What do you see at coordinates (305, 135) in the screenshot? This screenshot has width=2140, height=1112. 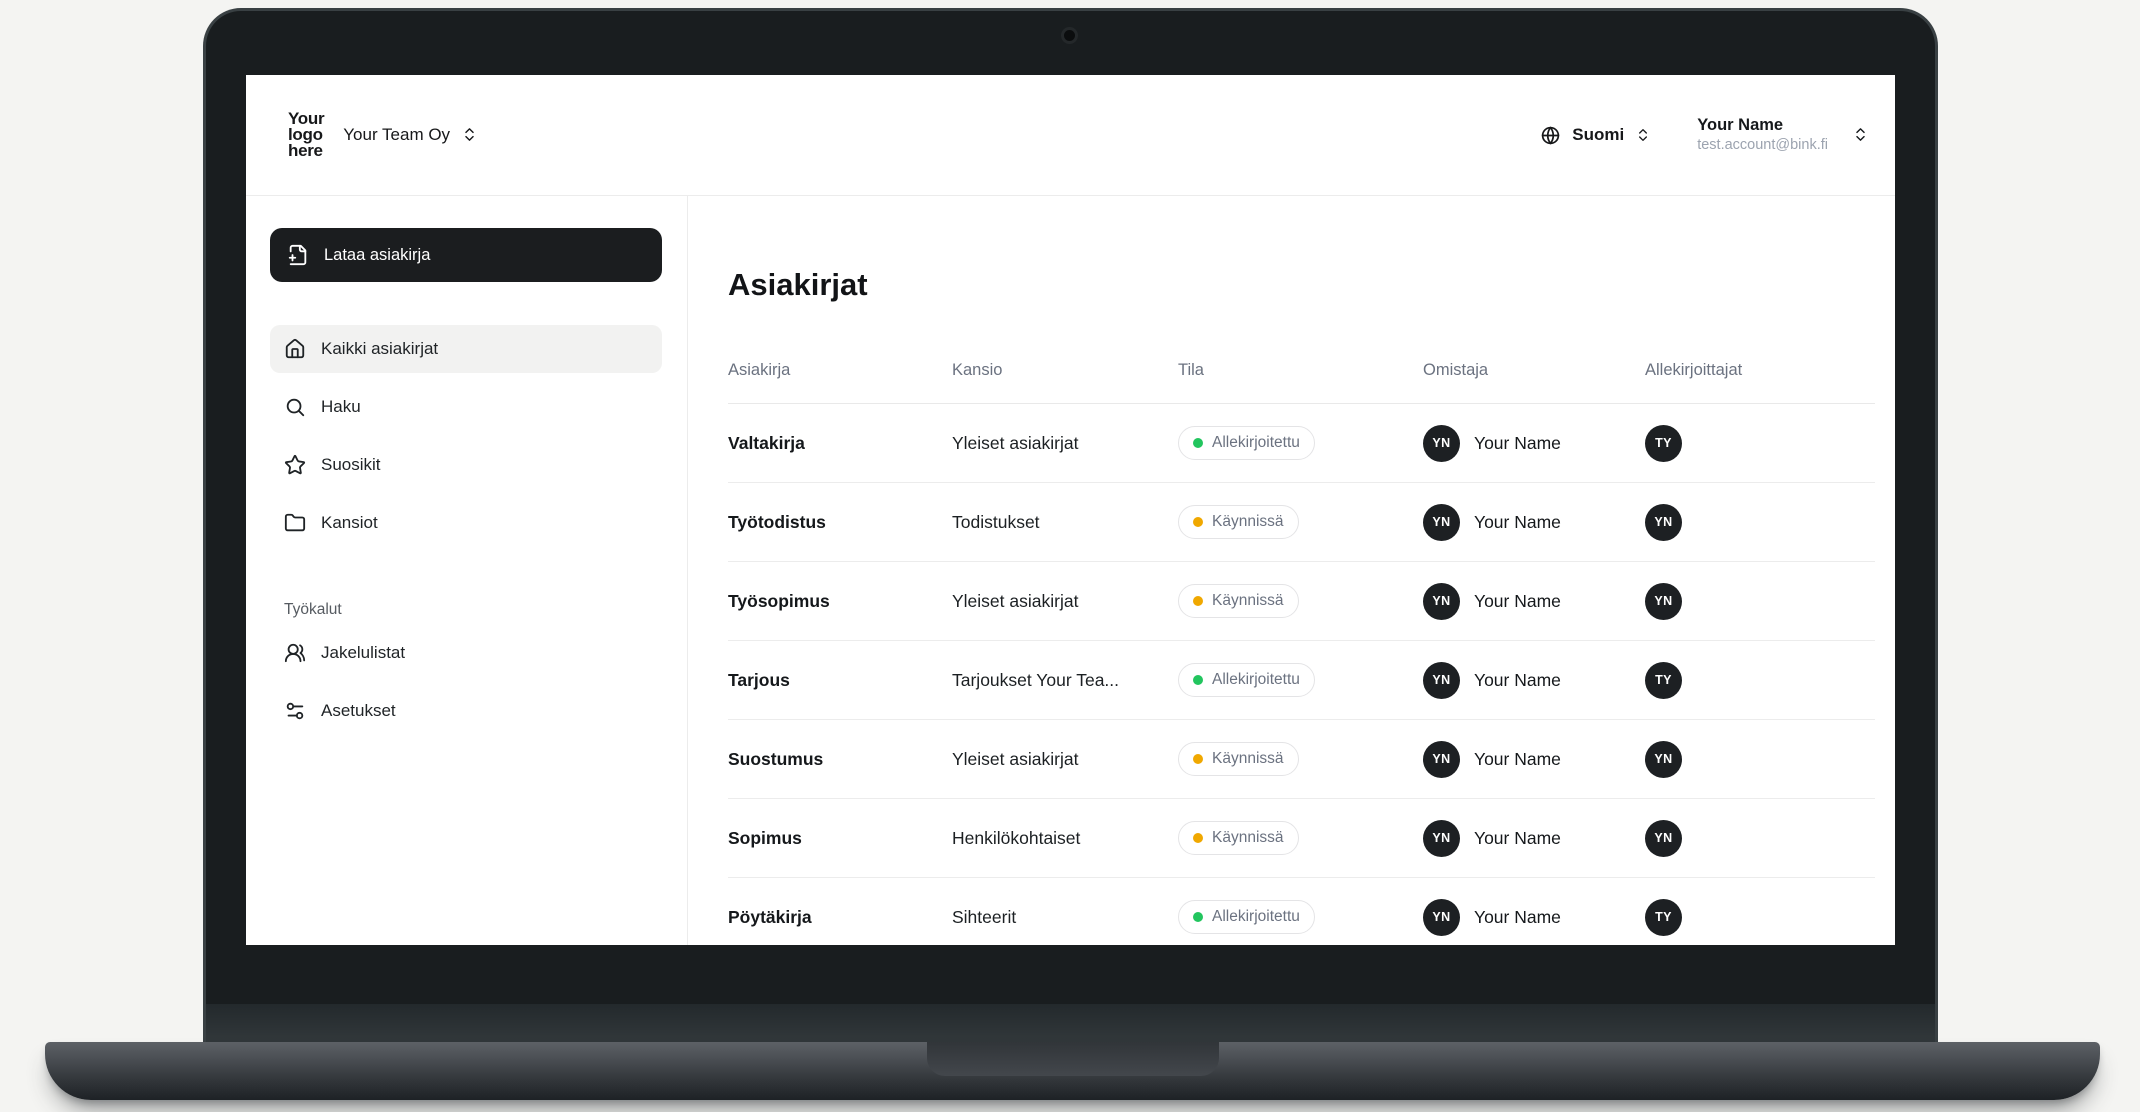 I see `logo-line: logo` at bounding box center [305, 135].